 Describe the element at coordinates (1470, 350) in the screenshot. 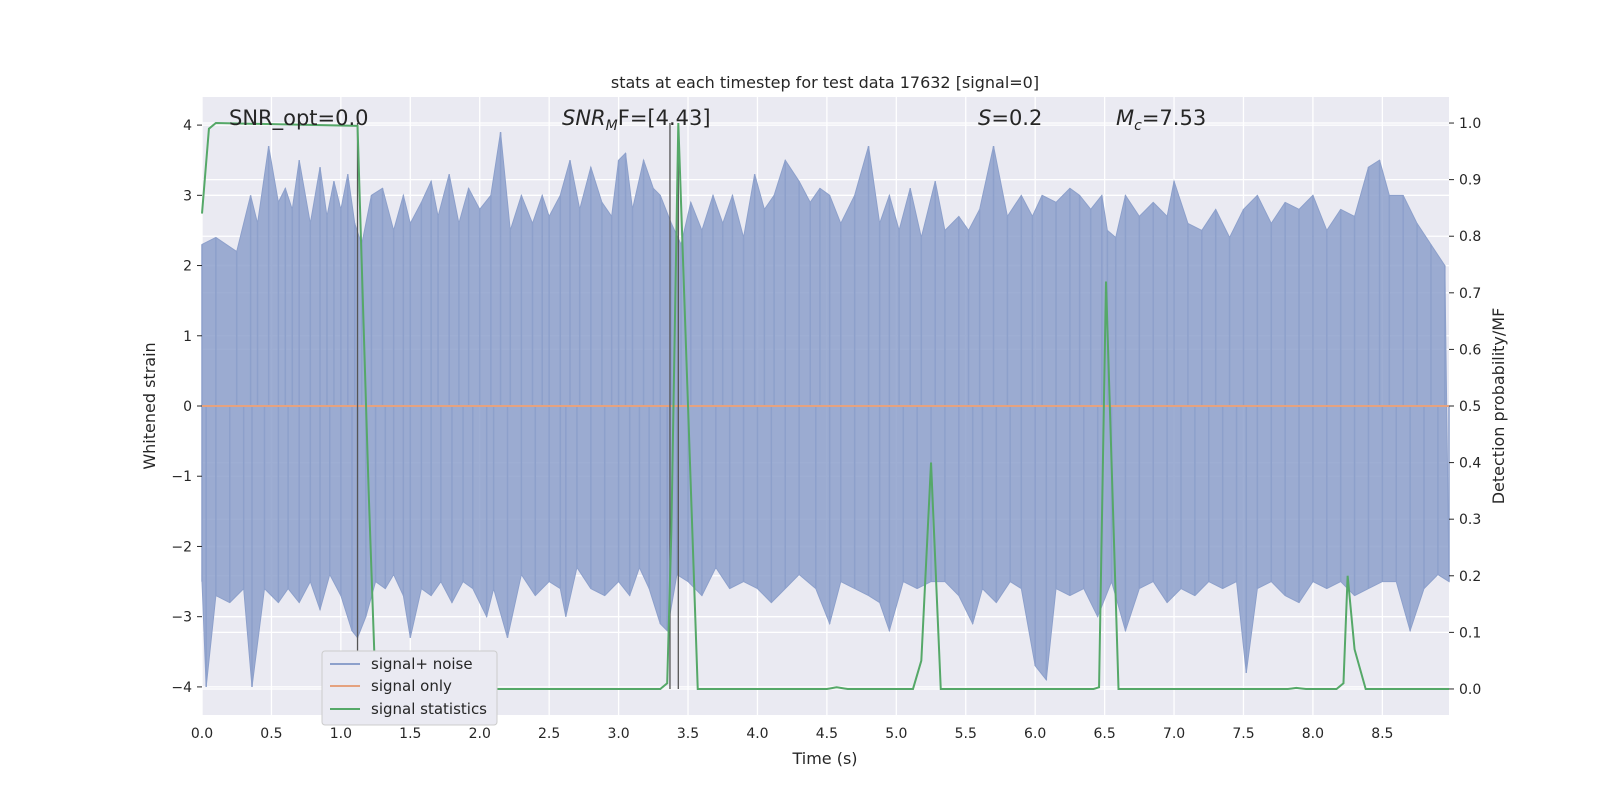

I see `y2-tick-label: 0.6` at that location.